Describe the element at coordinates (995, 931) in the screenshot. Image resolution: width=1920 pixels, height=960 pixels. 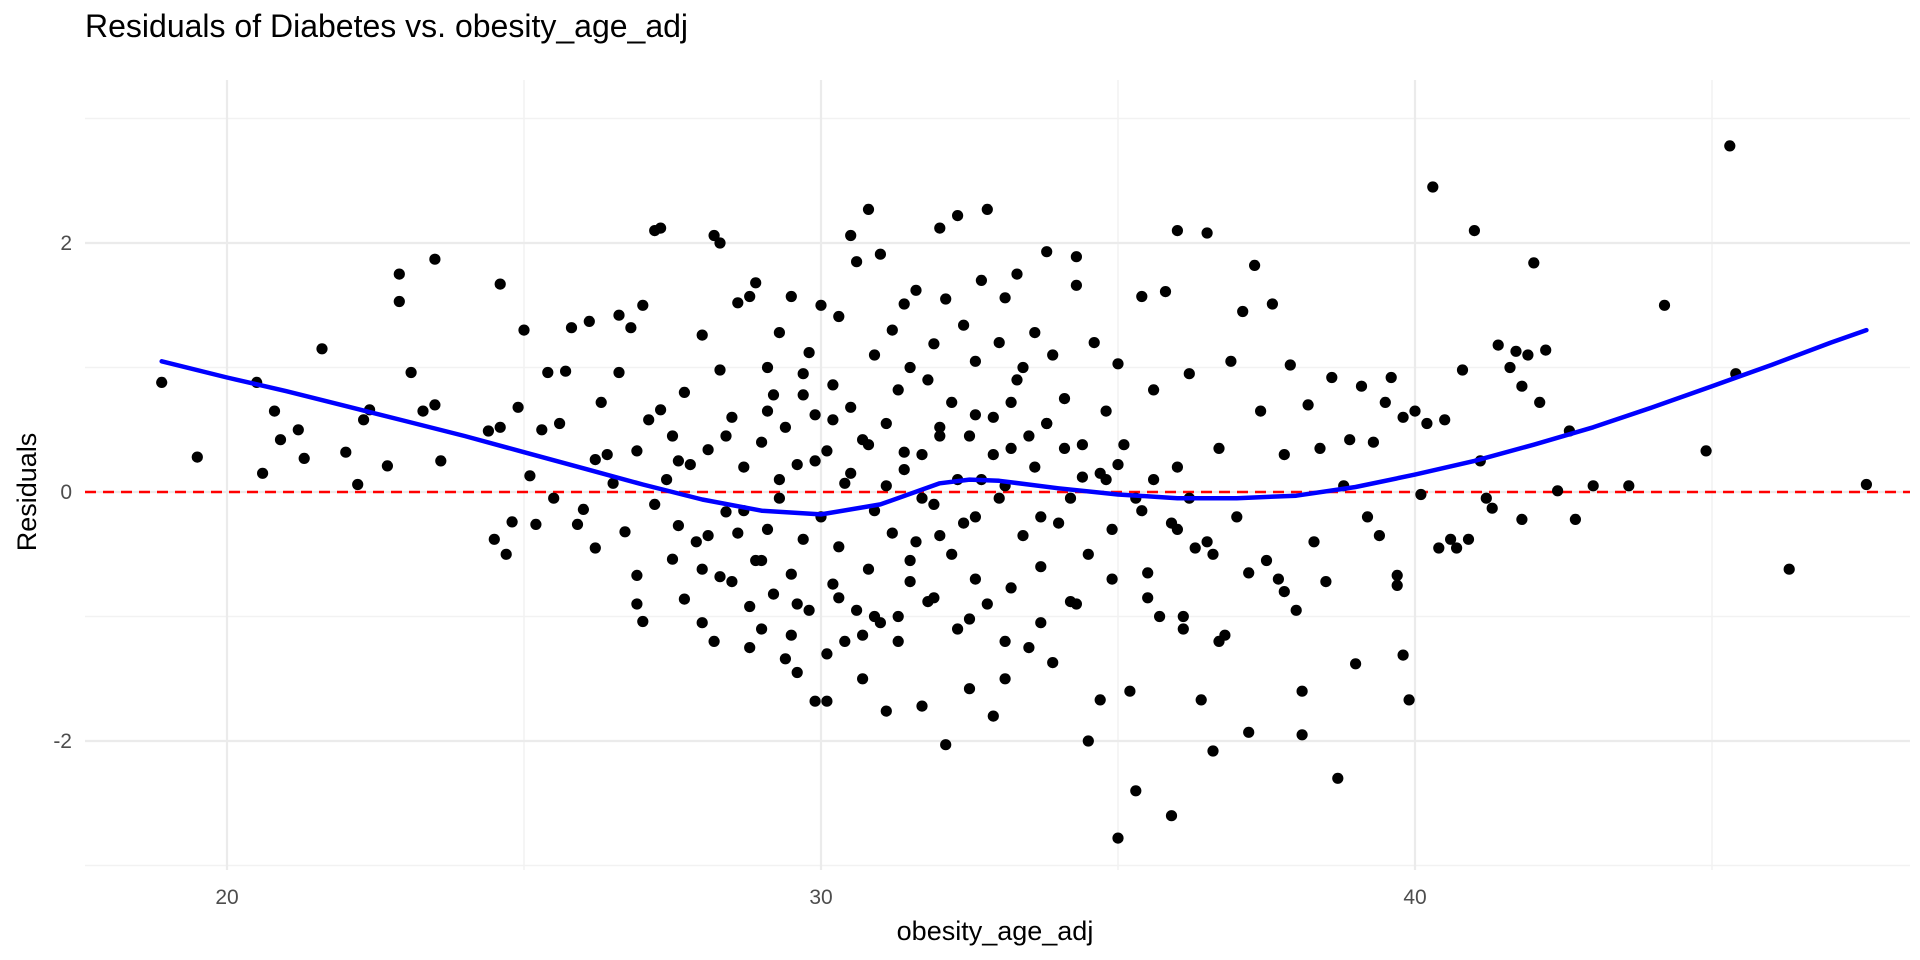
I see `x-axis-label: obesity_age_adj` at that location.